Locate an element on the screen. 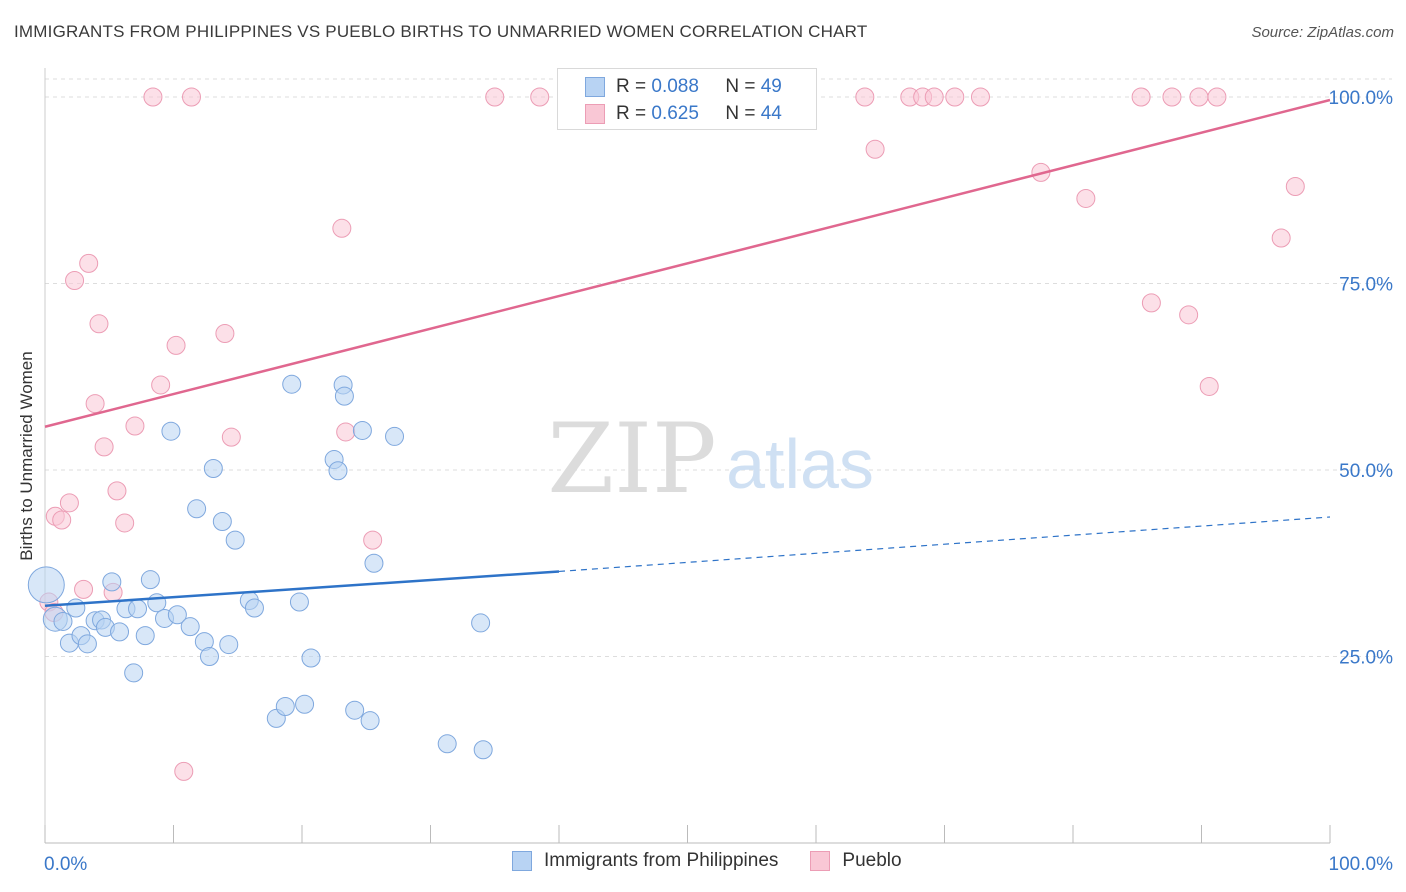 The width and height of the screenshot is (1406, 892). watermark-zip: ZIP is located at coordinates (631, 459).